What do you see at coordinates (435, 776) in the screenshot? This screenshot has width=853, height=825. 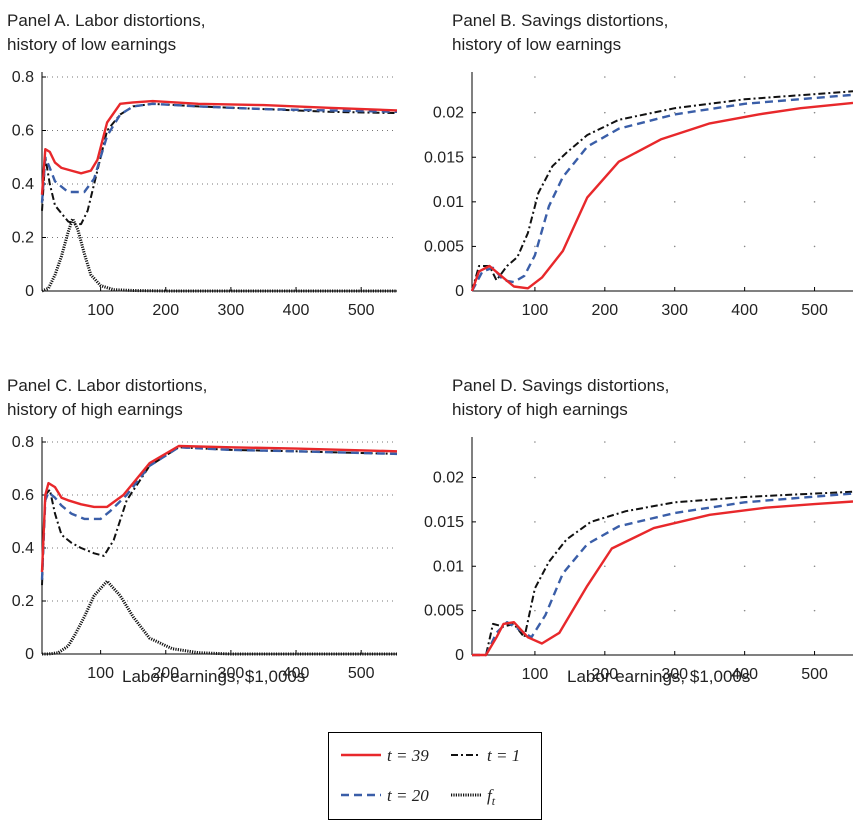 I see `legend: t = 39 t = 1 t = 20 ft` at bounding box center [435, 776].